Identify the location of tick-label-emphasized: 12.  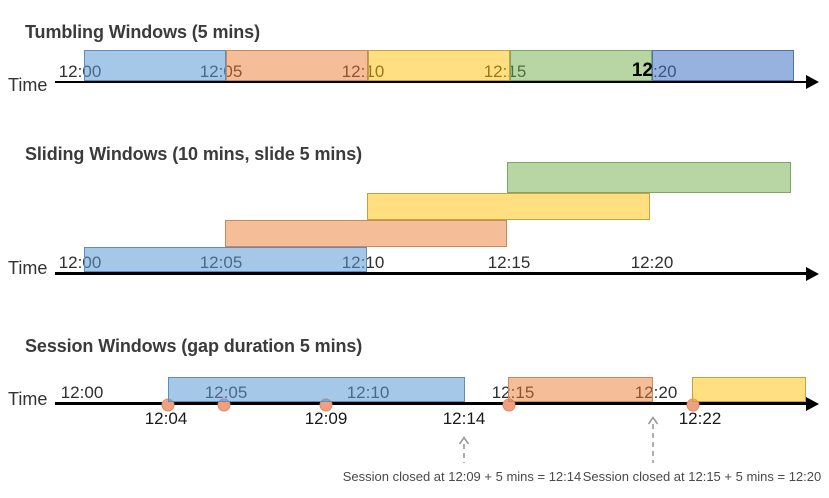
(642, 70).